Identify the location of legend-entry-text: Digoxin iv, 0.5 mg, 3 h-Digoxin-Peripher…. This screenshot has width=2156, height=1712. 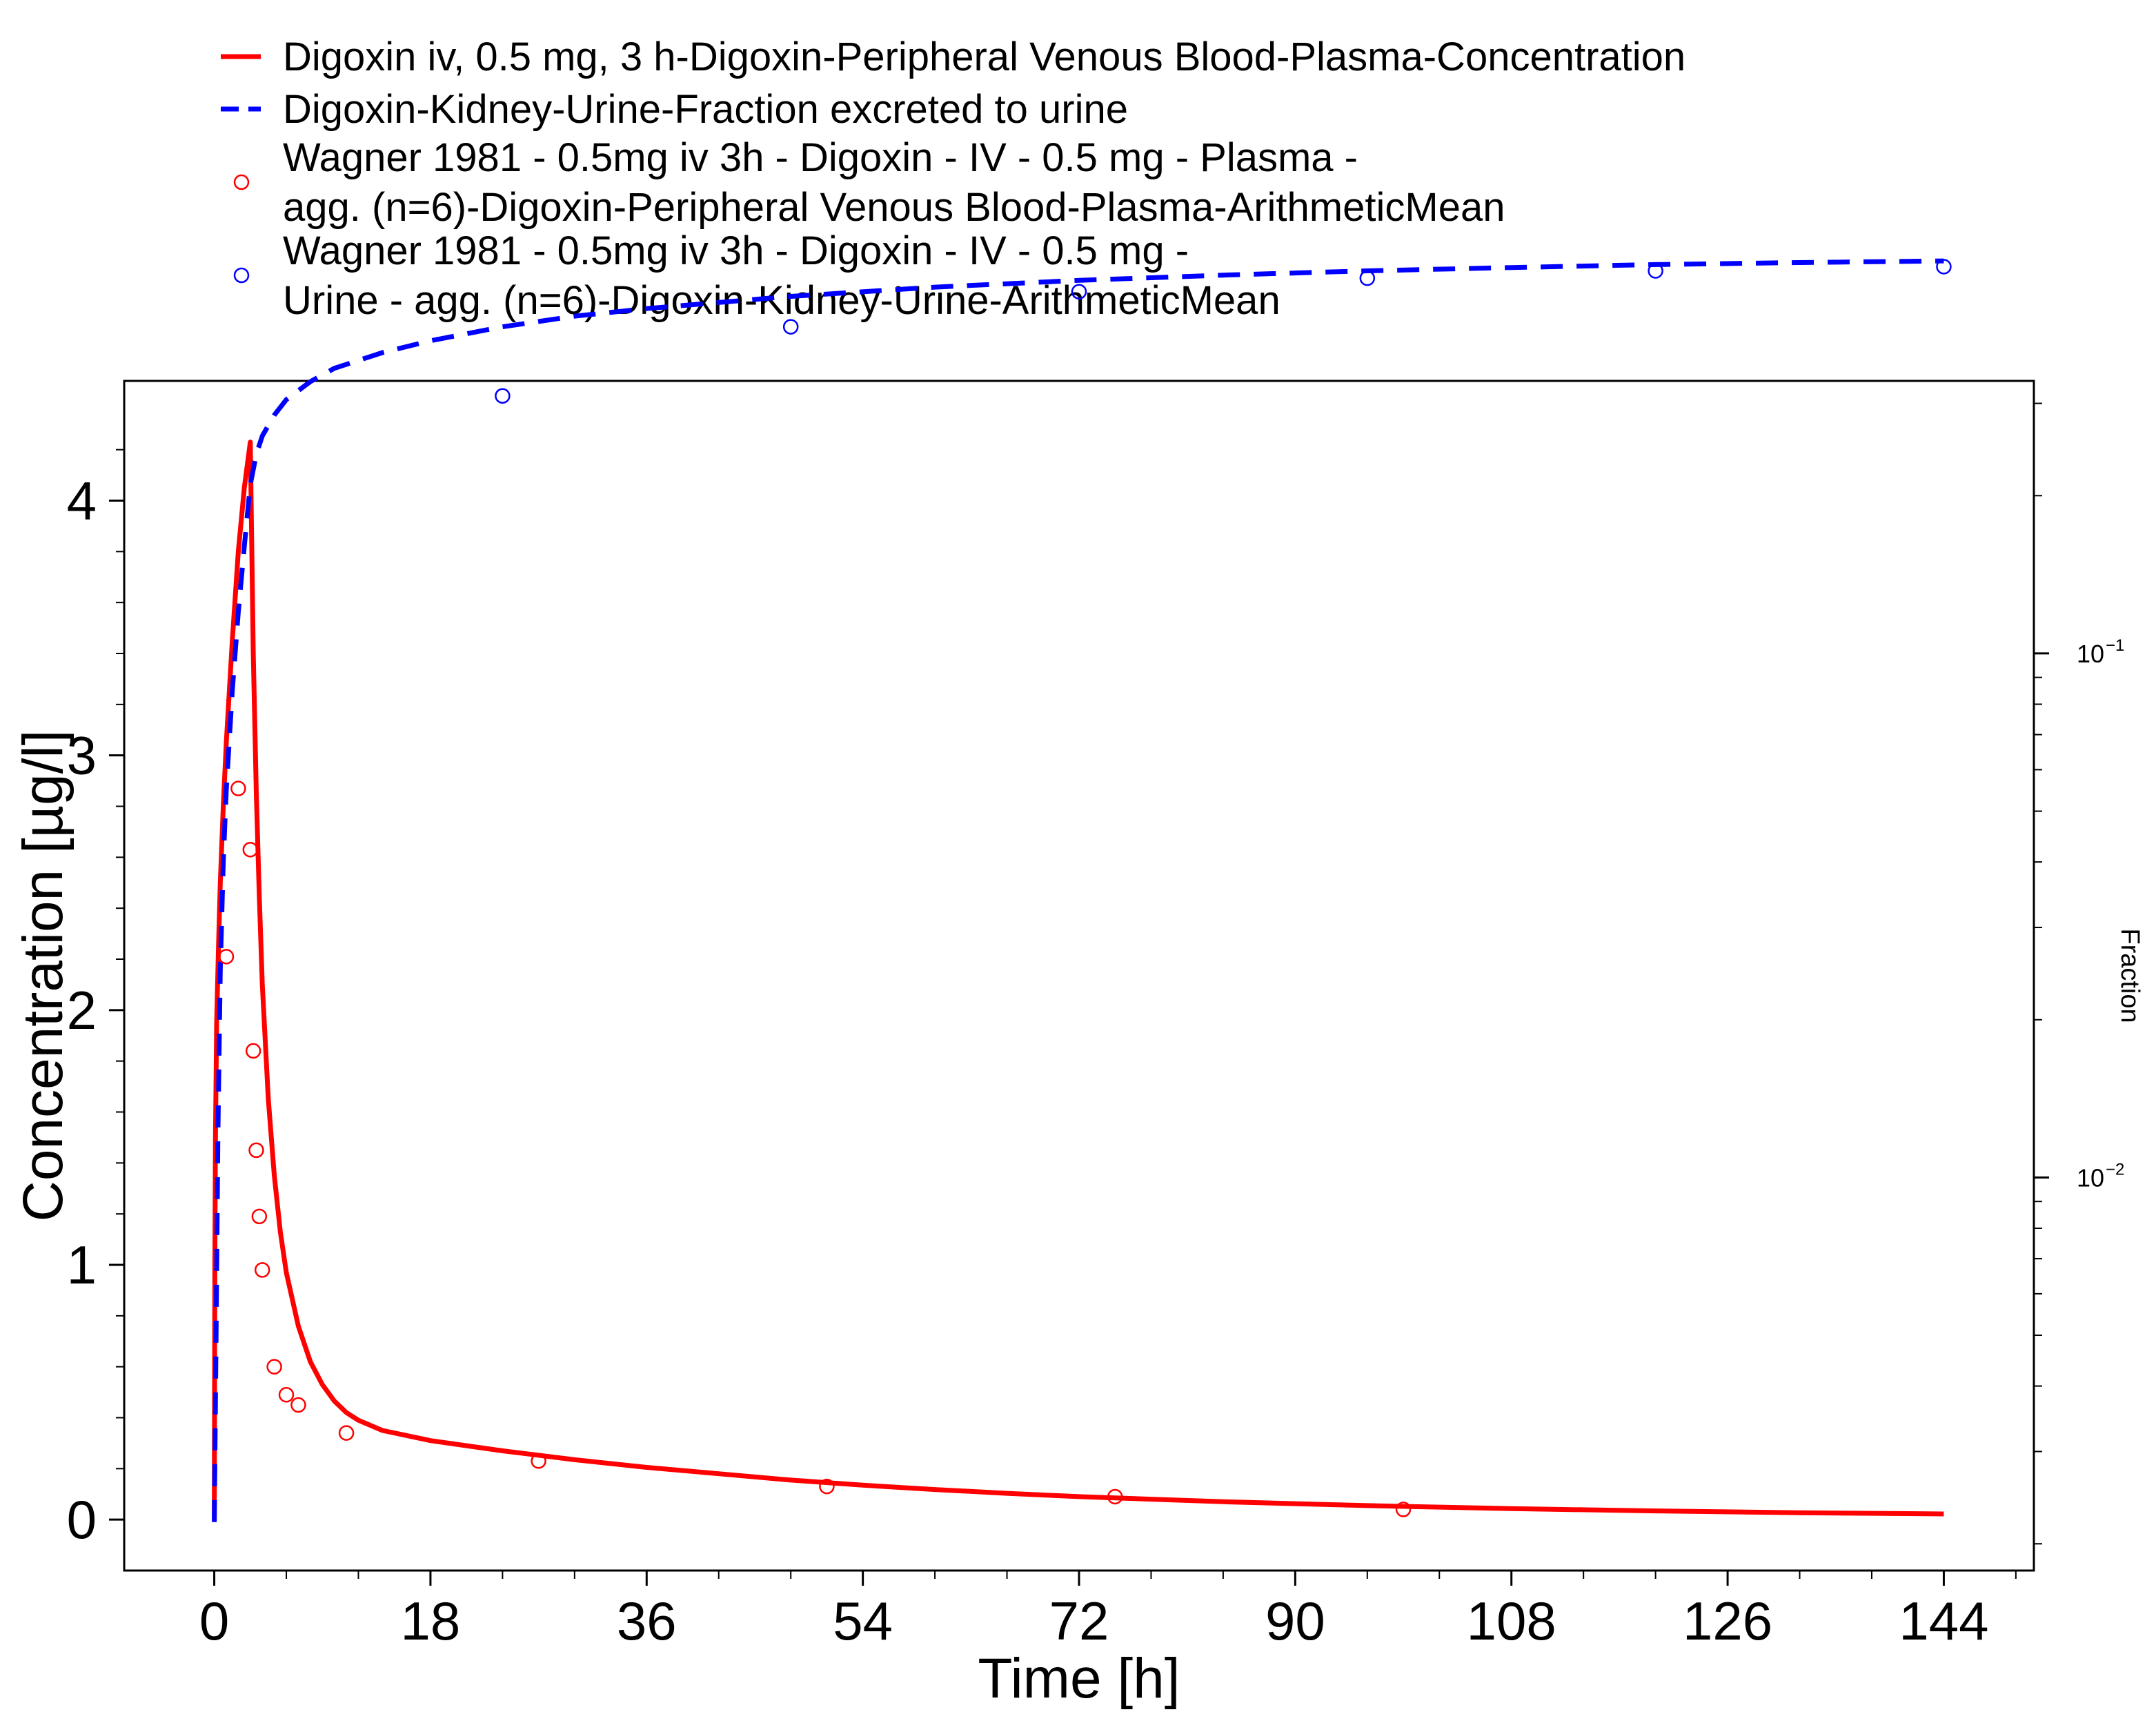
(984, 57).